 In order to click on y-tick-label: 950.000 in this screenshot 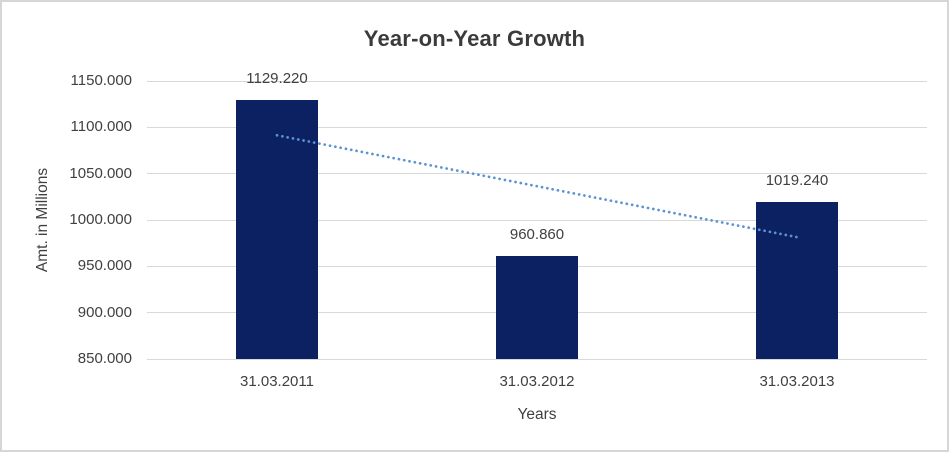, I will do `click(104, 266)`.